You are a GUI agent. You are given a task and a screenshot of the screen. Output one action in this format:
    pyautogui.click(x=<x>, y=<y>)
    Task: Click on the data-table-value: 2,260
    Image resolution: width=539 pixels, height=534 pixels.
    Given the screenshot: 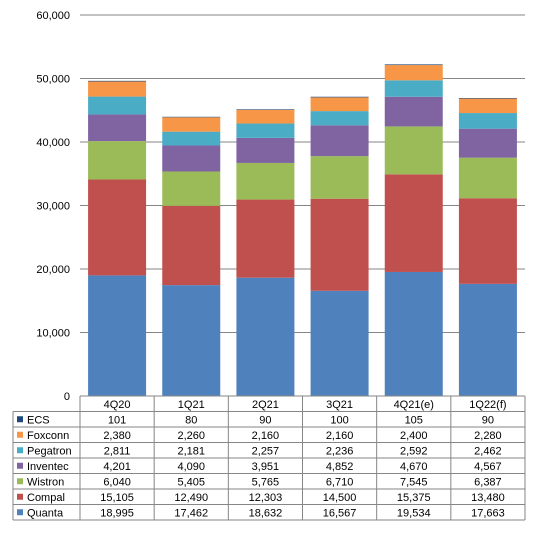 What is the action you would take?
    pyautogui.click(x=191, y=436)
    